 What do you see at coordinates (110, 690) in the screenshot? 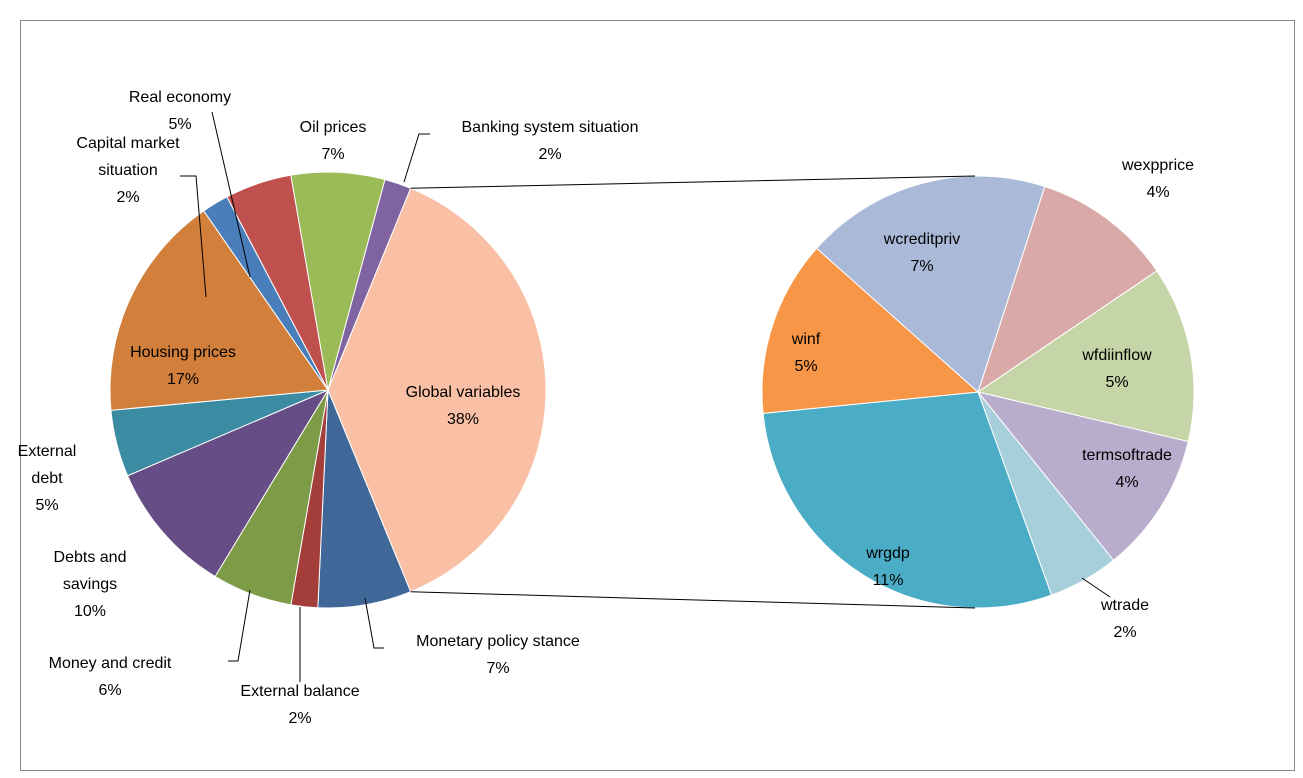
I see `value-label: 6%` at bounding box center [110, 690].